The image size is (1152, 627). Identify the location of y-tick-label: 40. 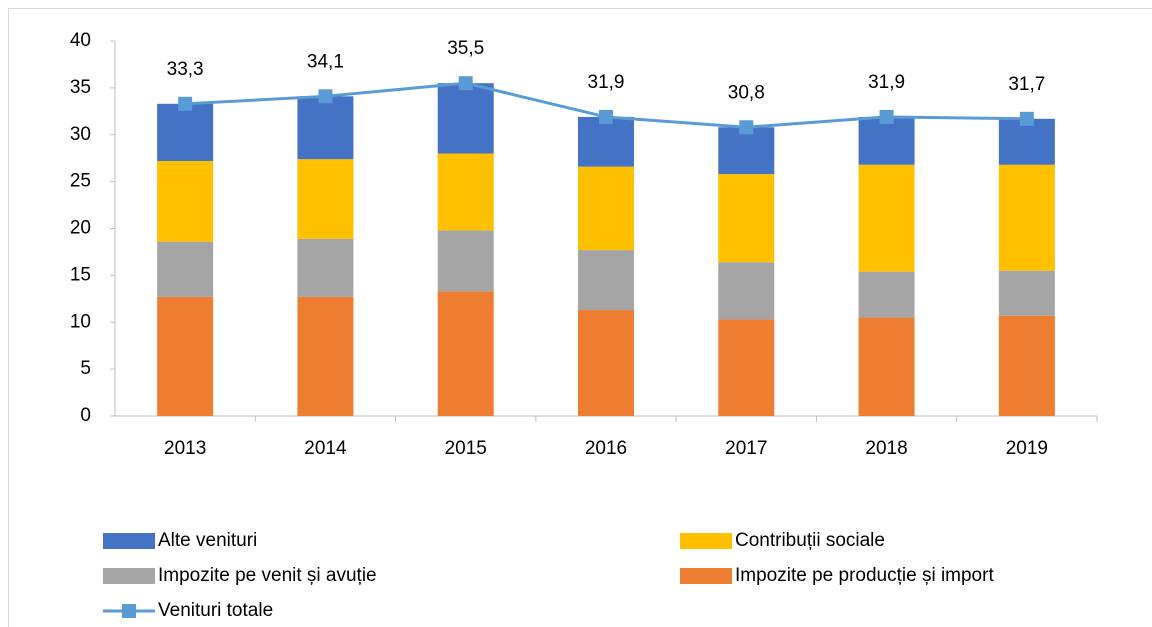
(80, 40).